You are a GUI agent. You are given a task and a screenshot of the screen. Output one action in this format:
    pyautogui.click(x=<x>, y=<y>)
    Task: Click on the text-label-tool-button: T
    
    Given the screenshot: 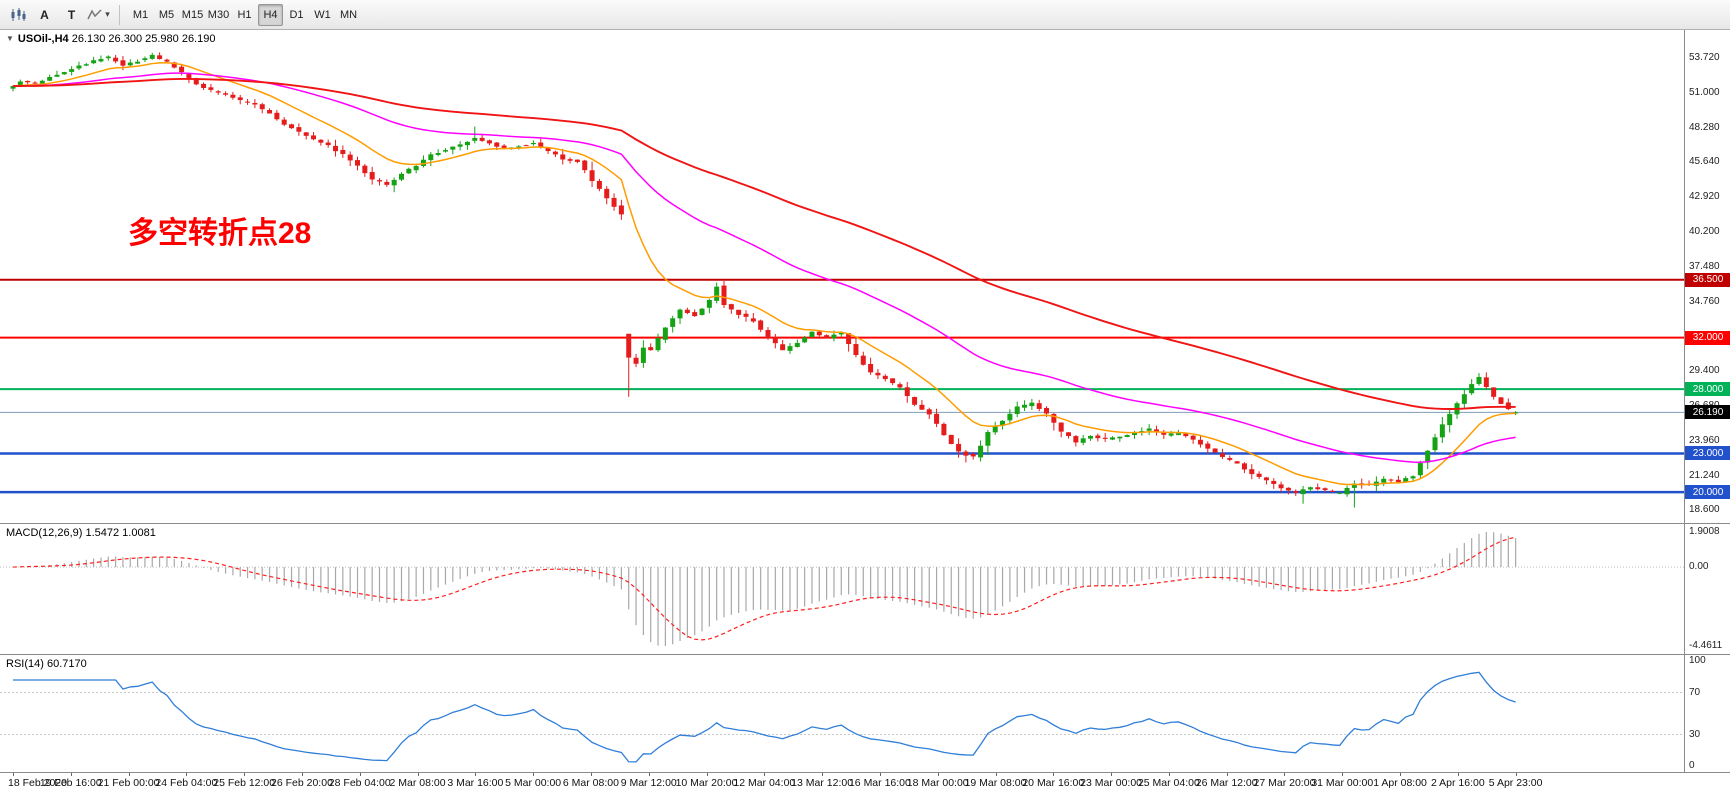 What is the action you would take?
    pyautogui.click(x=71, y=15)
    